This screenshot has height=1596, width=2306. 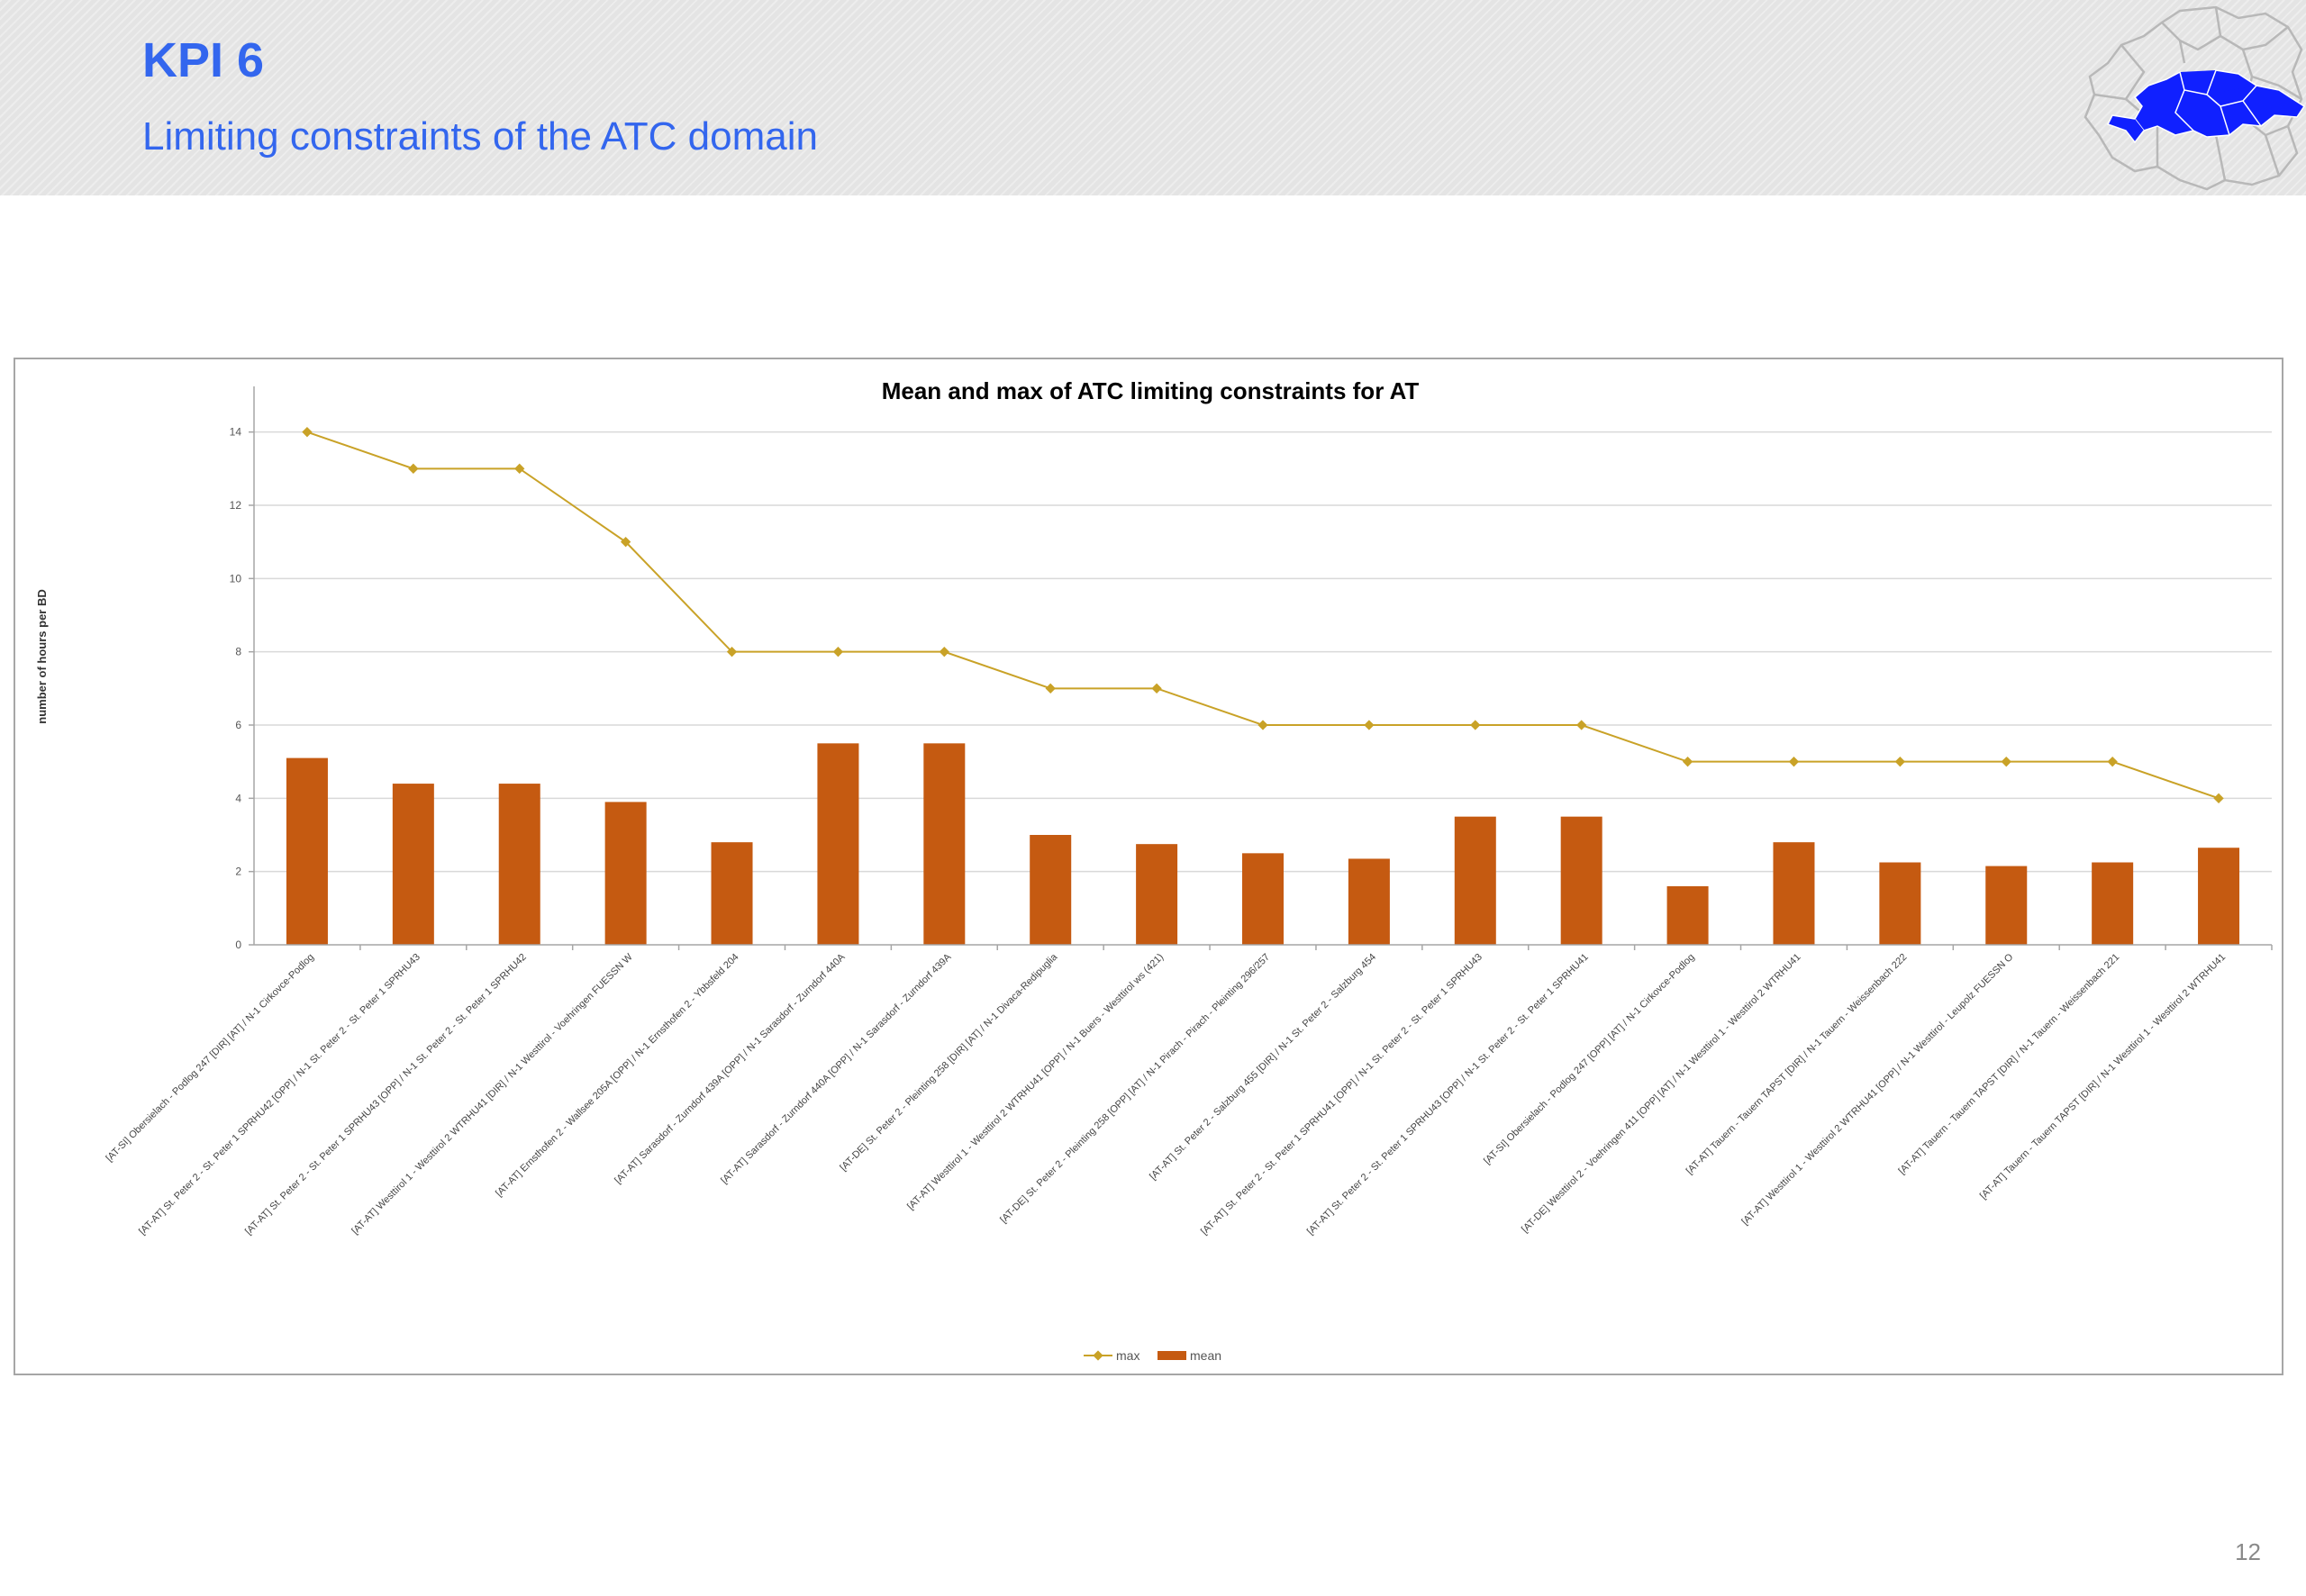 I want to click on y-tick-label: 2, so click(x=238, y=872).